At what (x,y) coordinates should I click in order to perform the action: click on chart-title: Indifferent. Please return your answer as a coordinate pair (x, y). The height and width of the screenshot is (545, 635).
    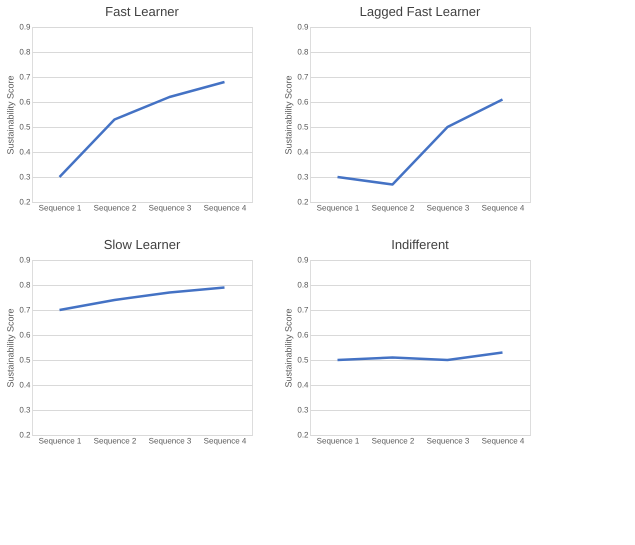
    Looking at the image, I should click on (420, 244).